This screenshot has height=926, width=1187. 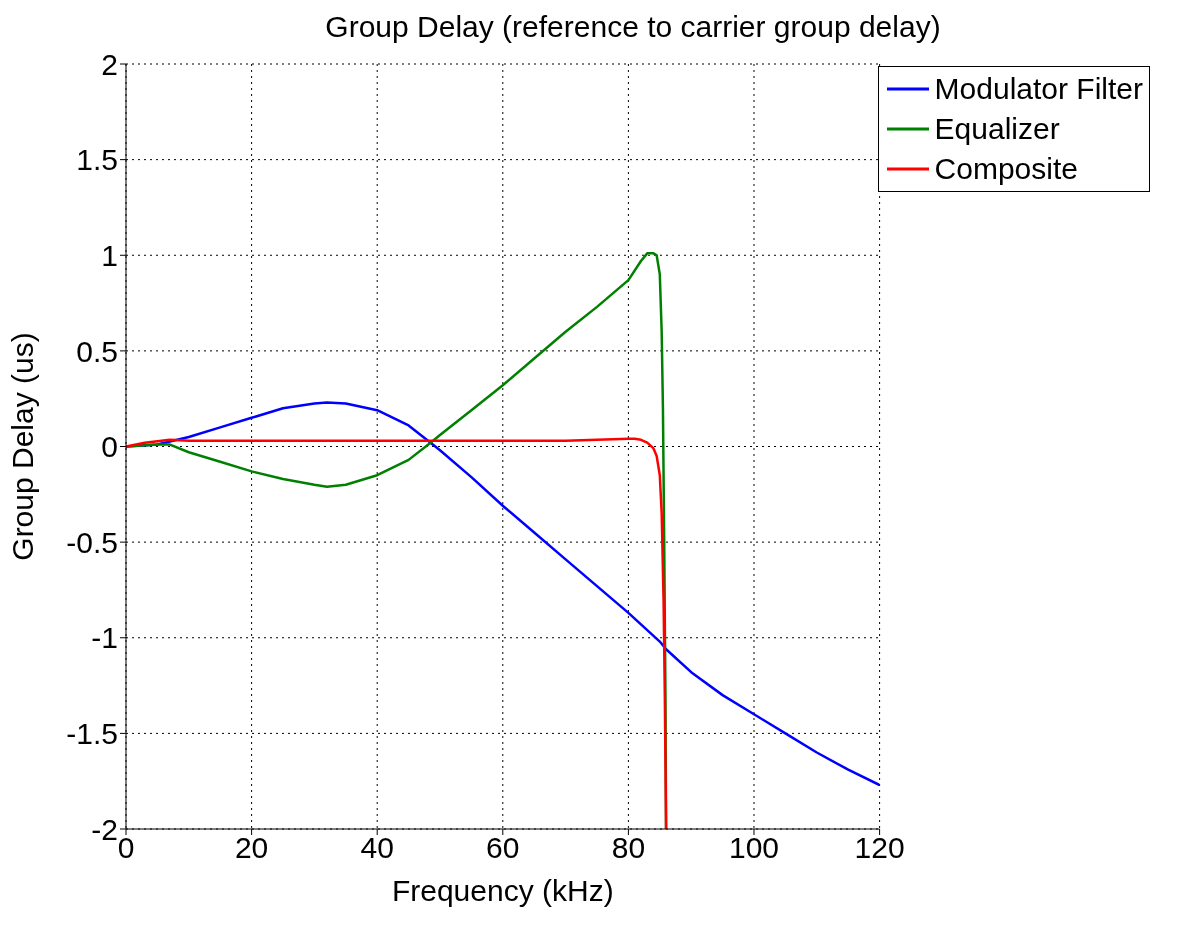 What do you see at coordinates (879, 848) in the screenshot?
I see `x-tick-label: 120` at bounding box center [879, 848].